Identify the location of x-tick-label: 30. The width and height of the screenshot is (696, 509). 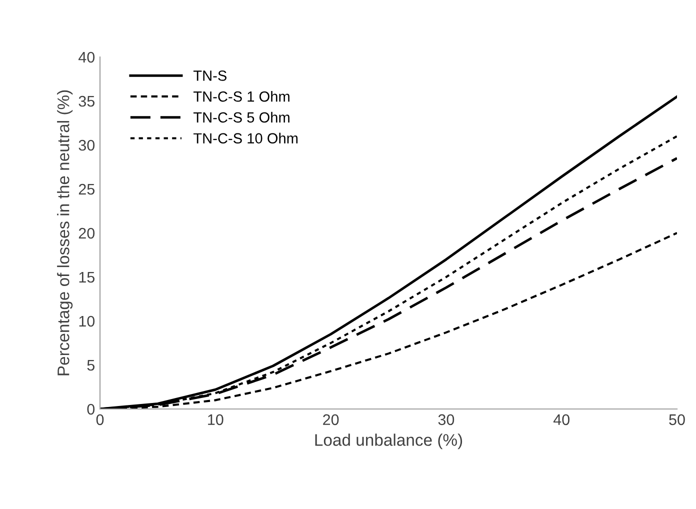
(446, 420).